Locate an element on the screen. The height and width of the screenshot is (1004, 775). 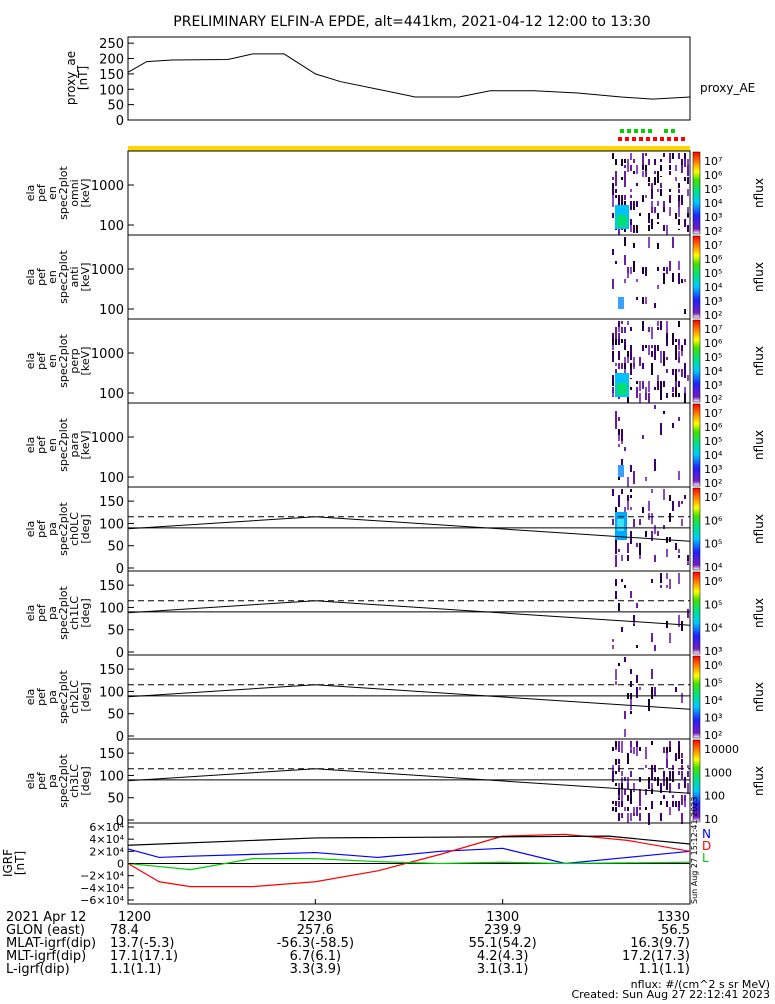
colorbar-label: nflux is located at coordinates (759, 781).